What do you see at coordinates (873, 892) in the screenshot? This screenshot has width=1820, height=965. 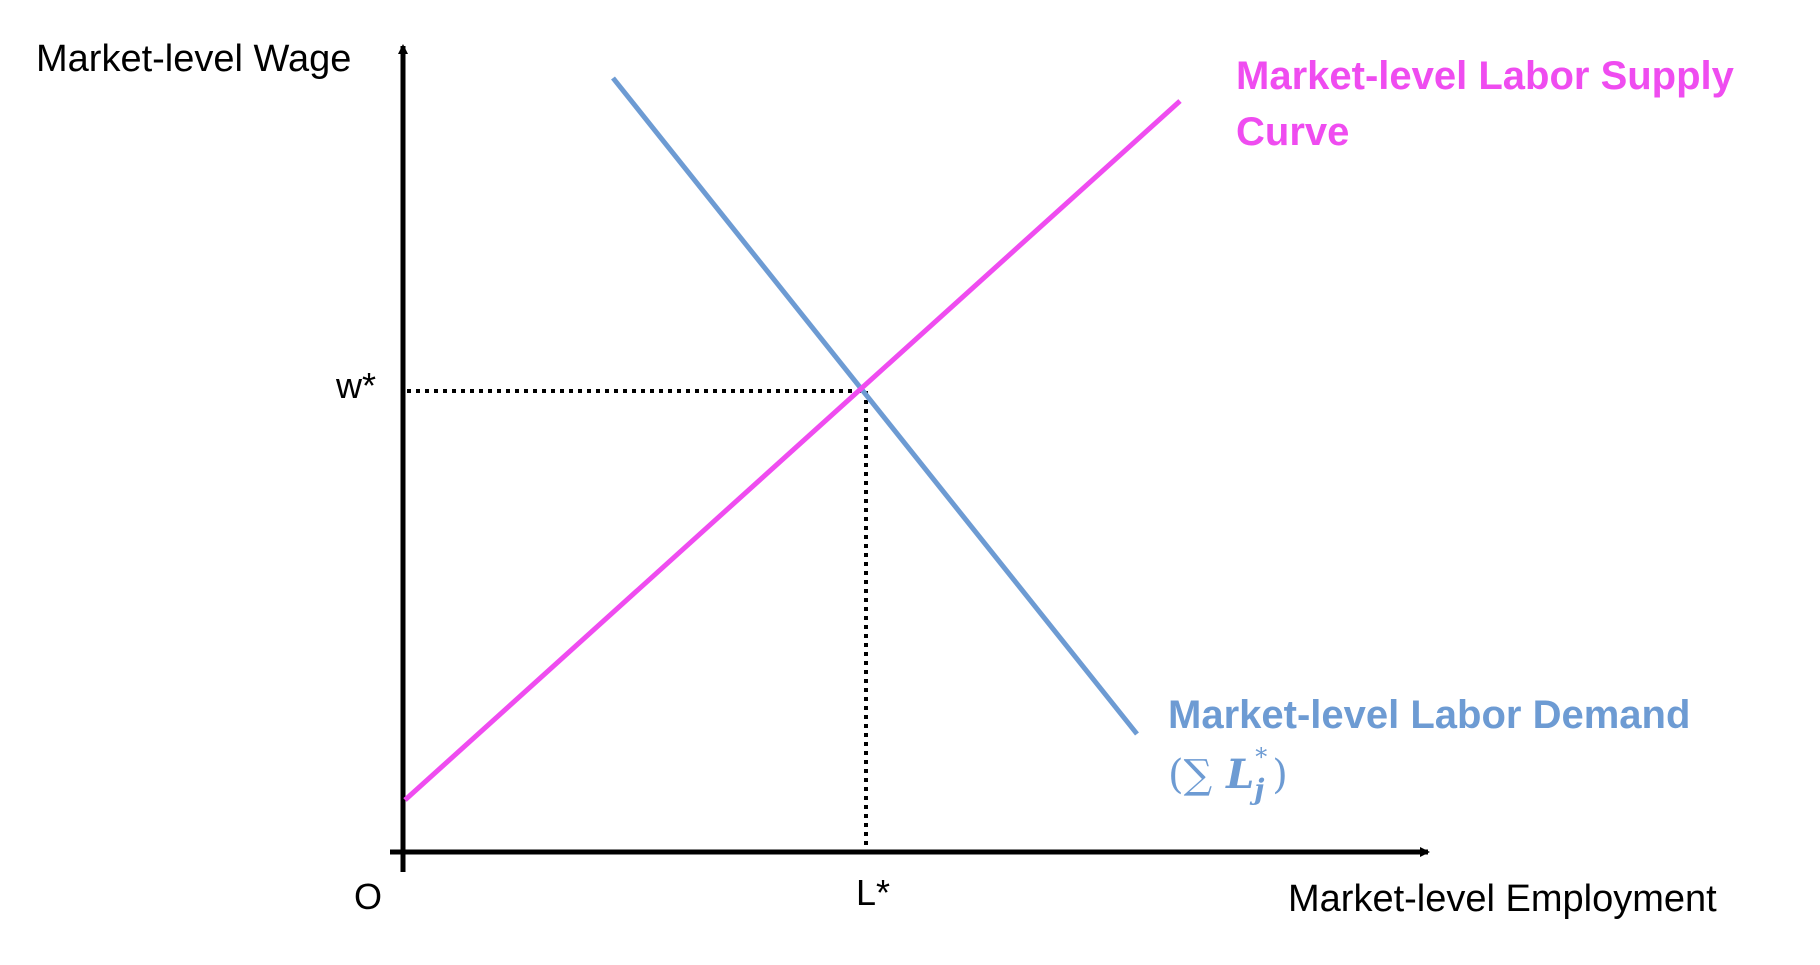 I see `employment-star-label: L*` at bounding box center [873, 892].